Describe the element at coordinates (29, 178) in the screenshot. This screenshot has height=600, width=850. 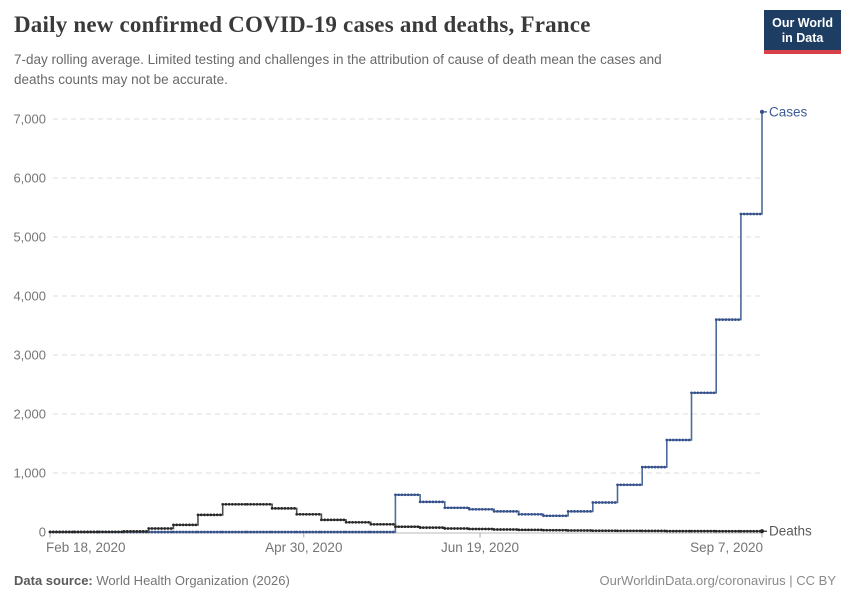
I see `y-tick-label: 6,000` at that location.